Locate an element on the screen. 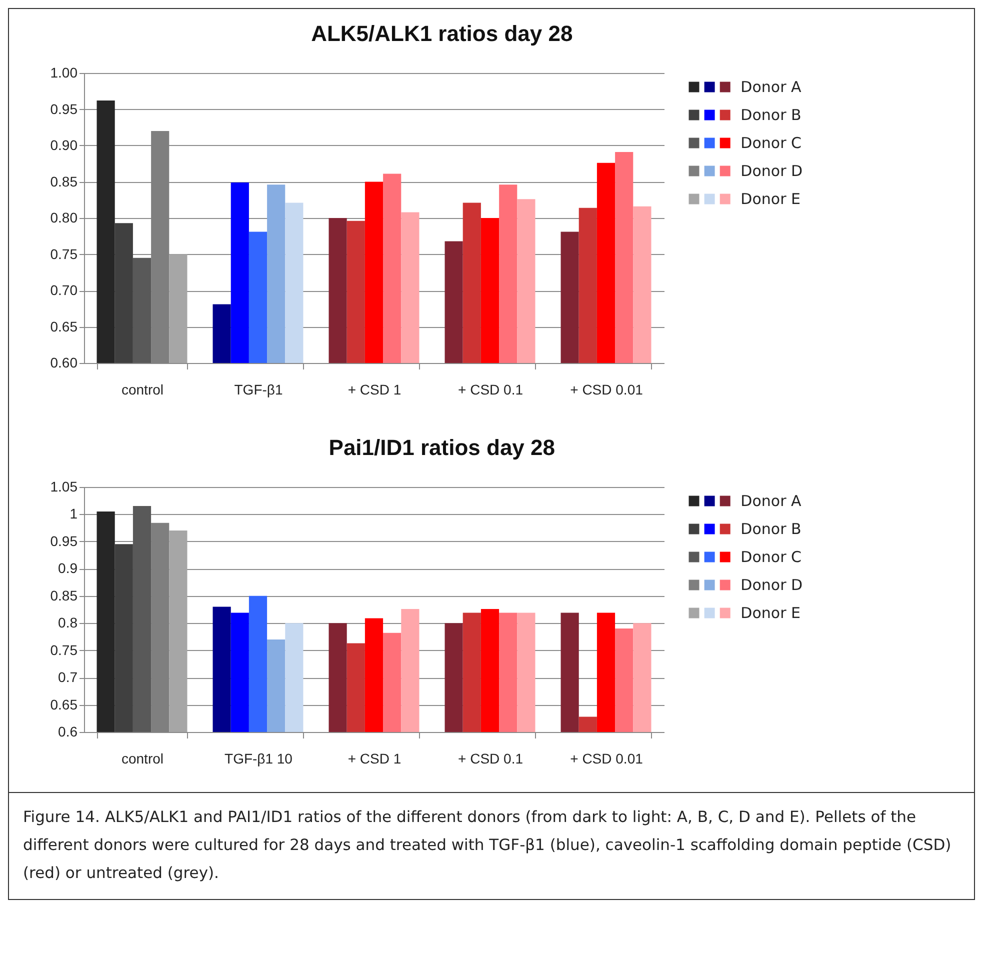  y-tick-label: 1 is located at coordinates (74, 514).